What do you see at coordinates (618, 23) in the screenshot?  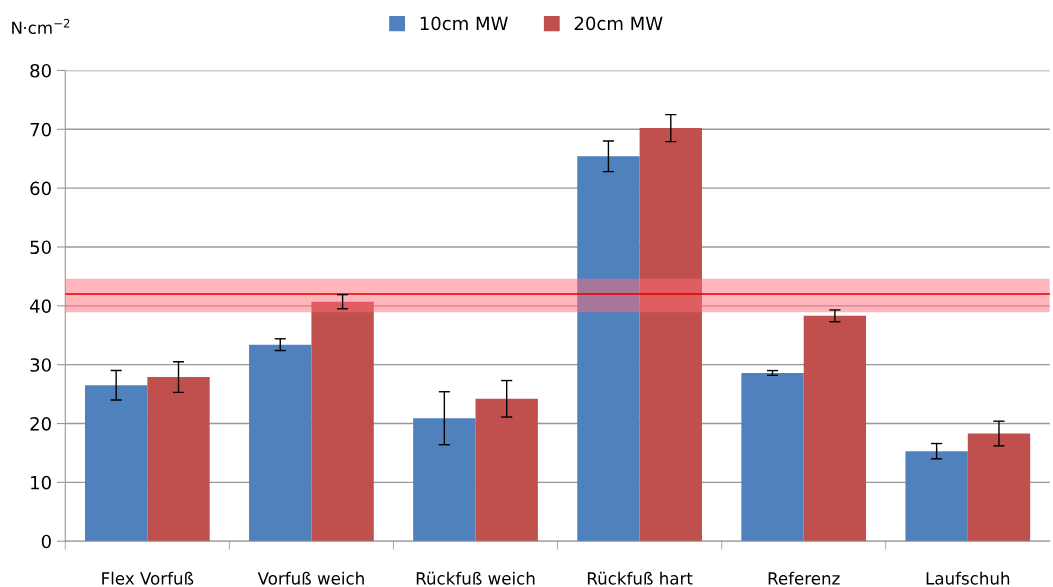 I see `legend-label: 20cm MW` at bounding box center [618, 23].